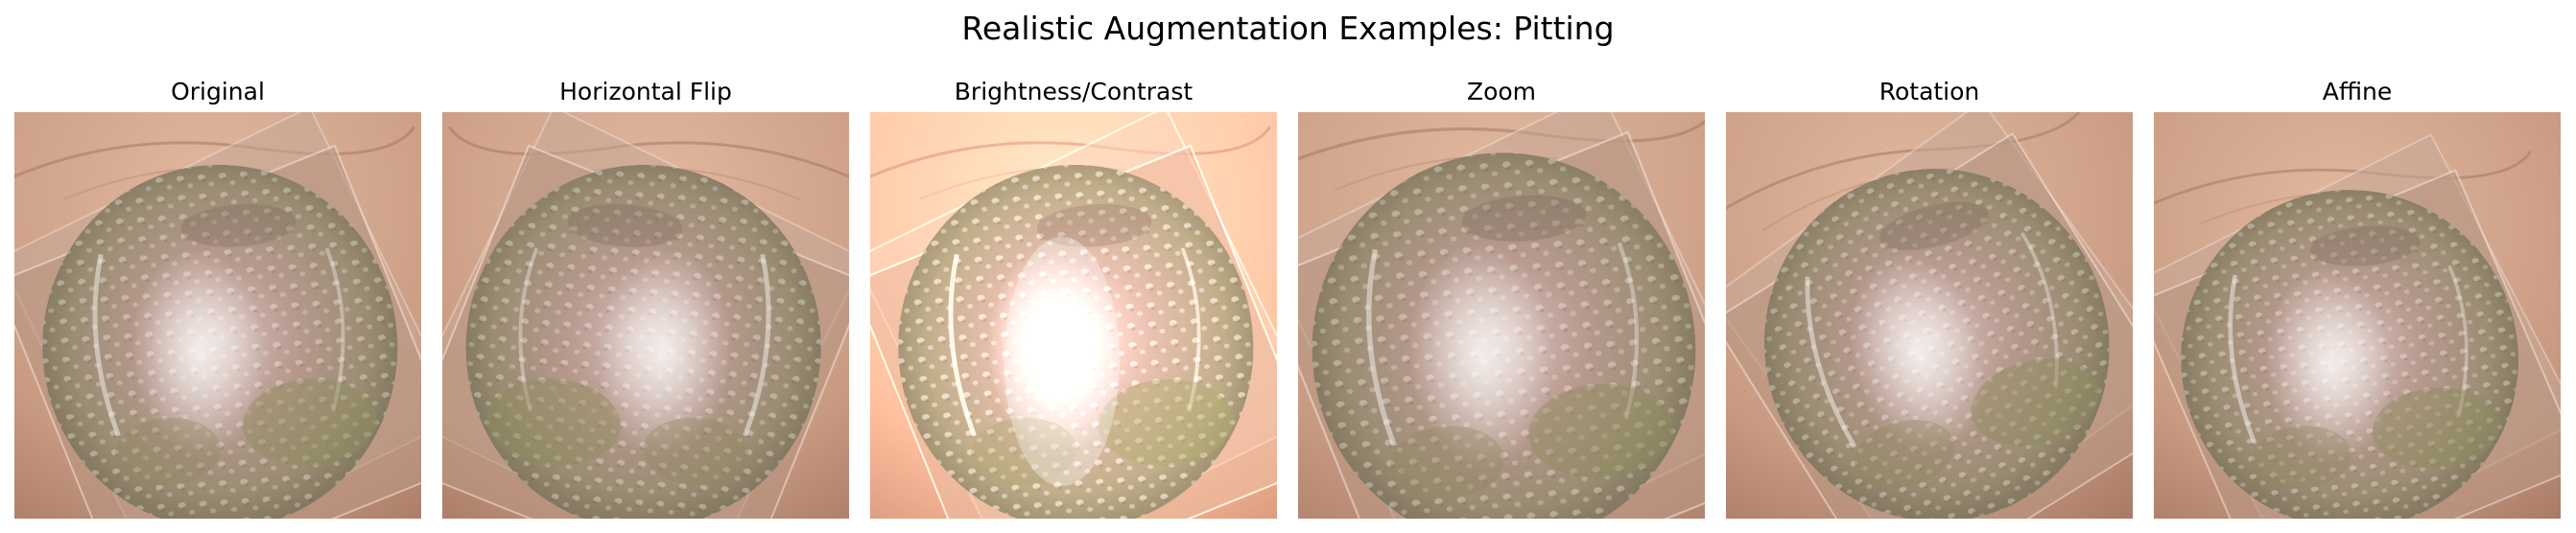 The image size is (2576, 533). What do you see at coordinates (1930, 92) in the screenshot?
I see `panel-title: Rotation` at bounding box center [1930, 92].